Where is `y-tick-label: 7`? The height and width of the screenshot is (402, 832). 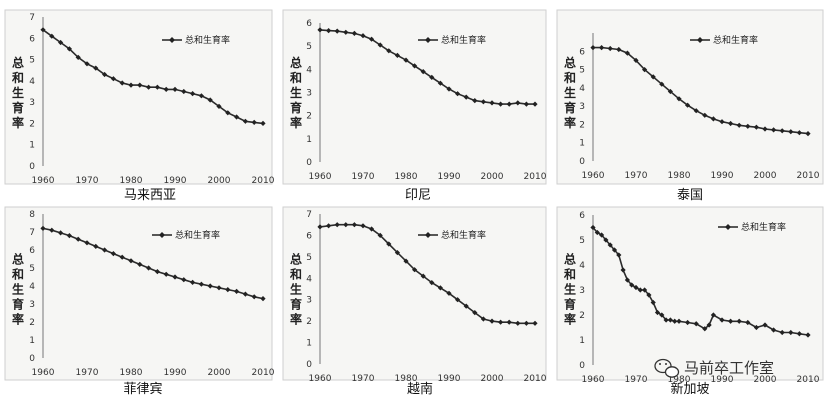
y-tick-label: 7 is located at coordinates (32, 233).